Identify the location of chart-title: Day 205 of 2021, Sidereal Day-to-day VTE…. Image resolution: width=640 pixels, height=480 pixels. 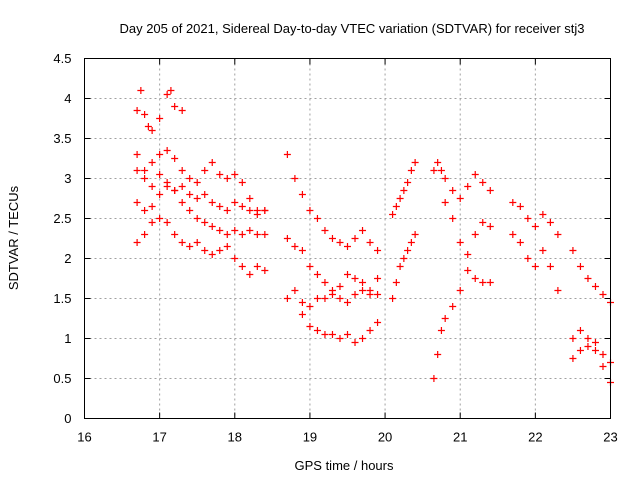
(351, 28).